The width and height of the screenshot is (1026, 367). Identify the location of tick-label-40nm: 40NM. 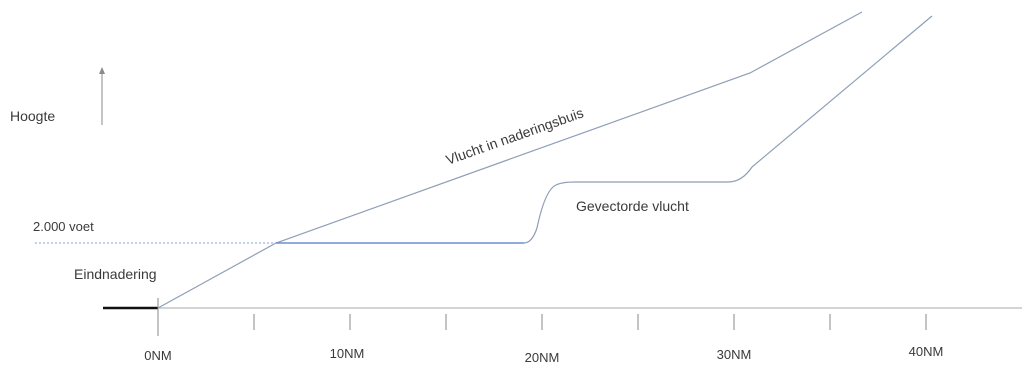
(926, 351).